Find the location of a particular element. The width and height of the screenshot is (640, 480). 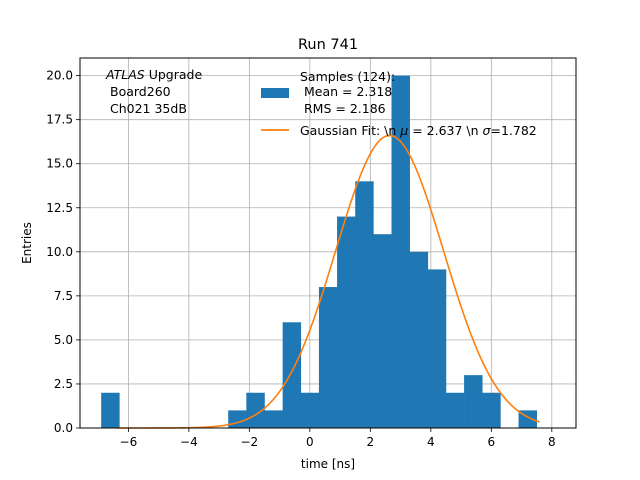

chart-title: Run 741 is located at coordinates (328, 45).